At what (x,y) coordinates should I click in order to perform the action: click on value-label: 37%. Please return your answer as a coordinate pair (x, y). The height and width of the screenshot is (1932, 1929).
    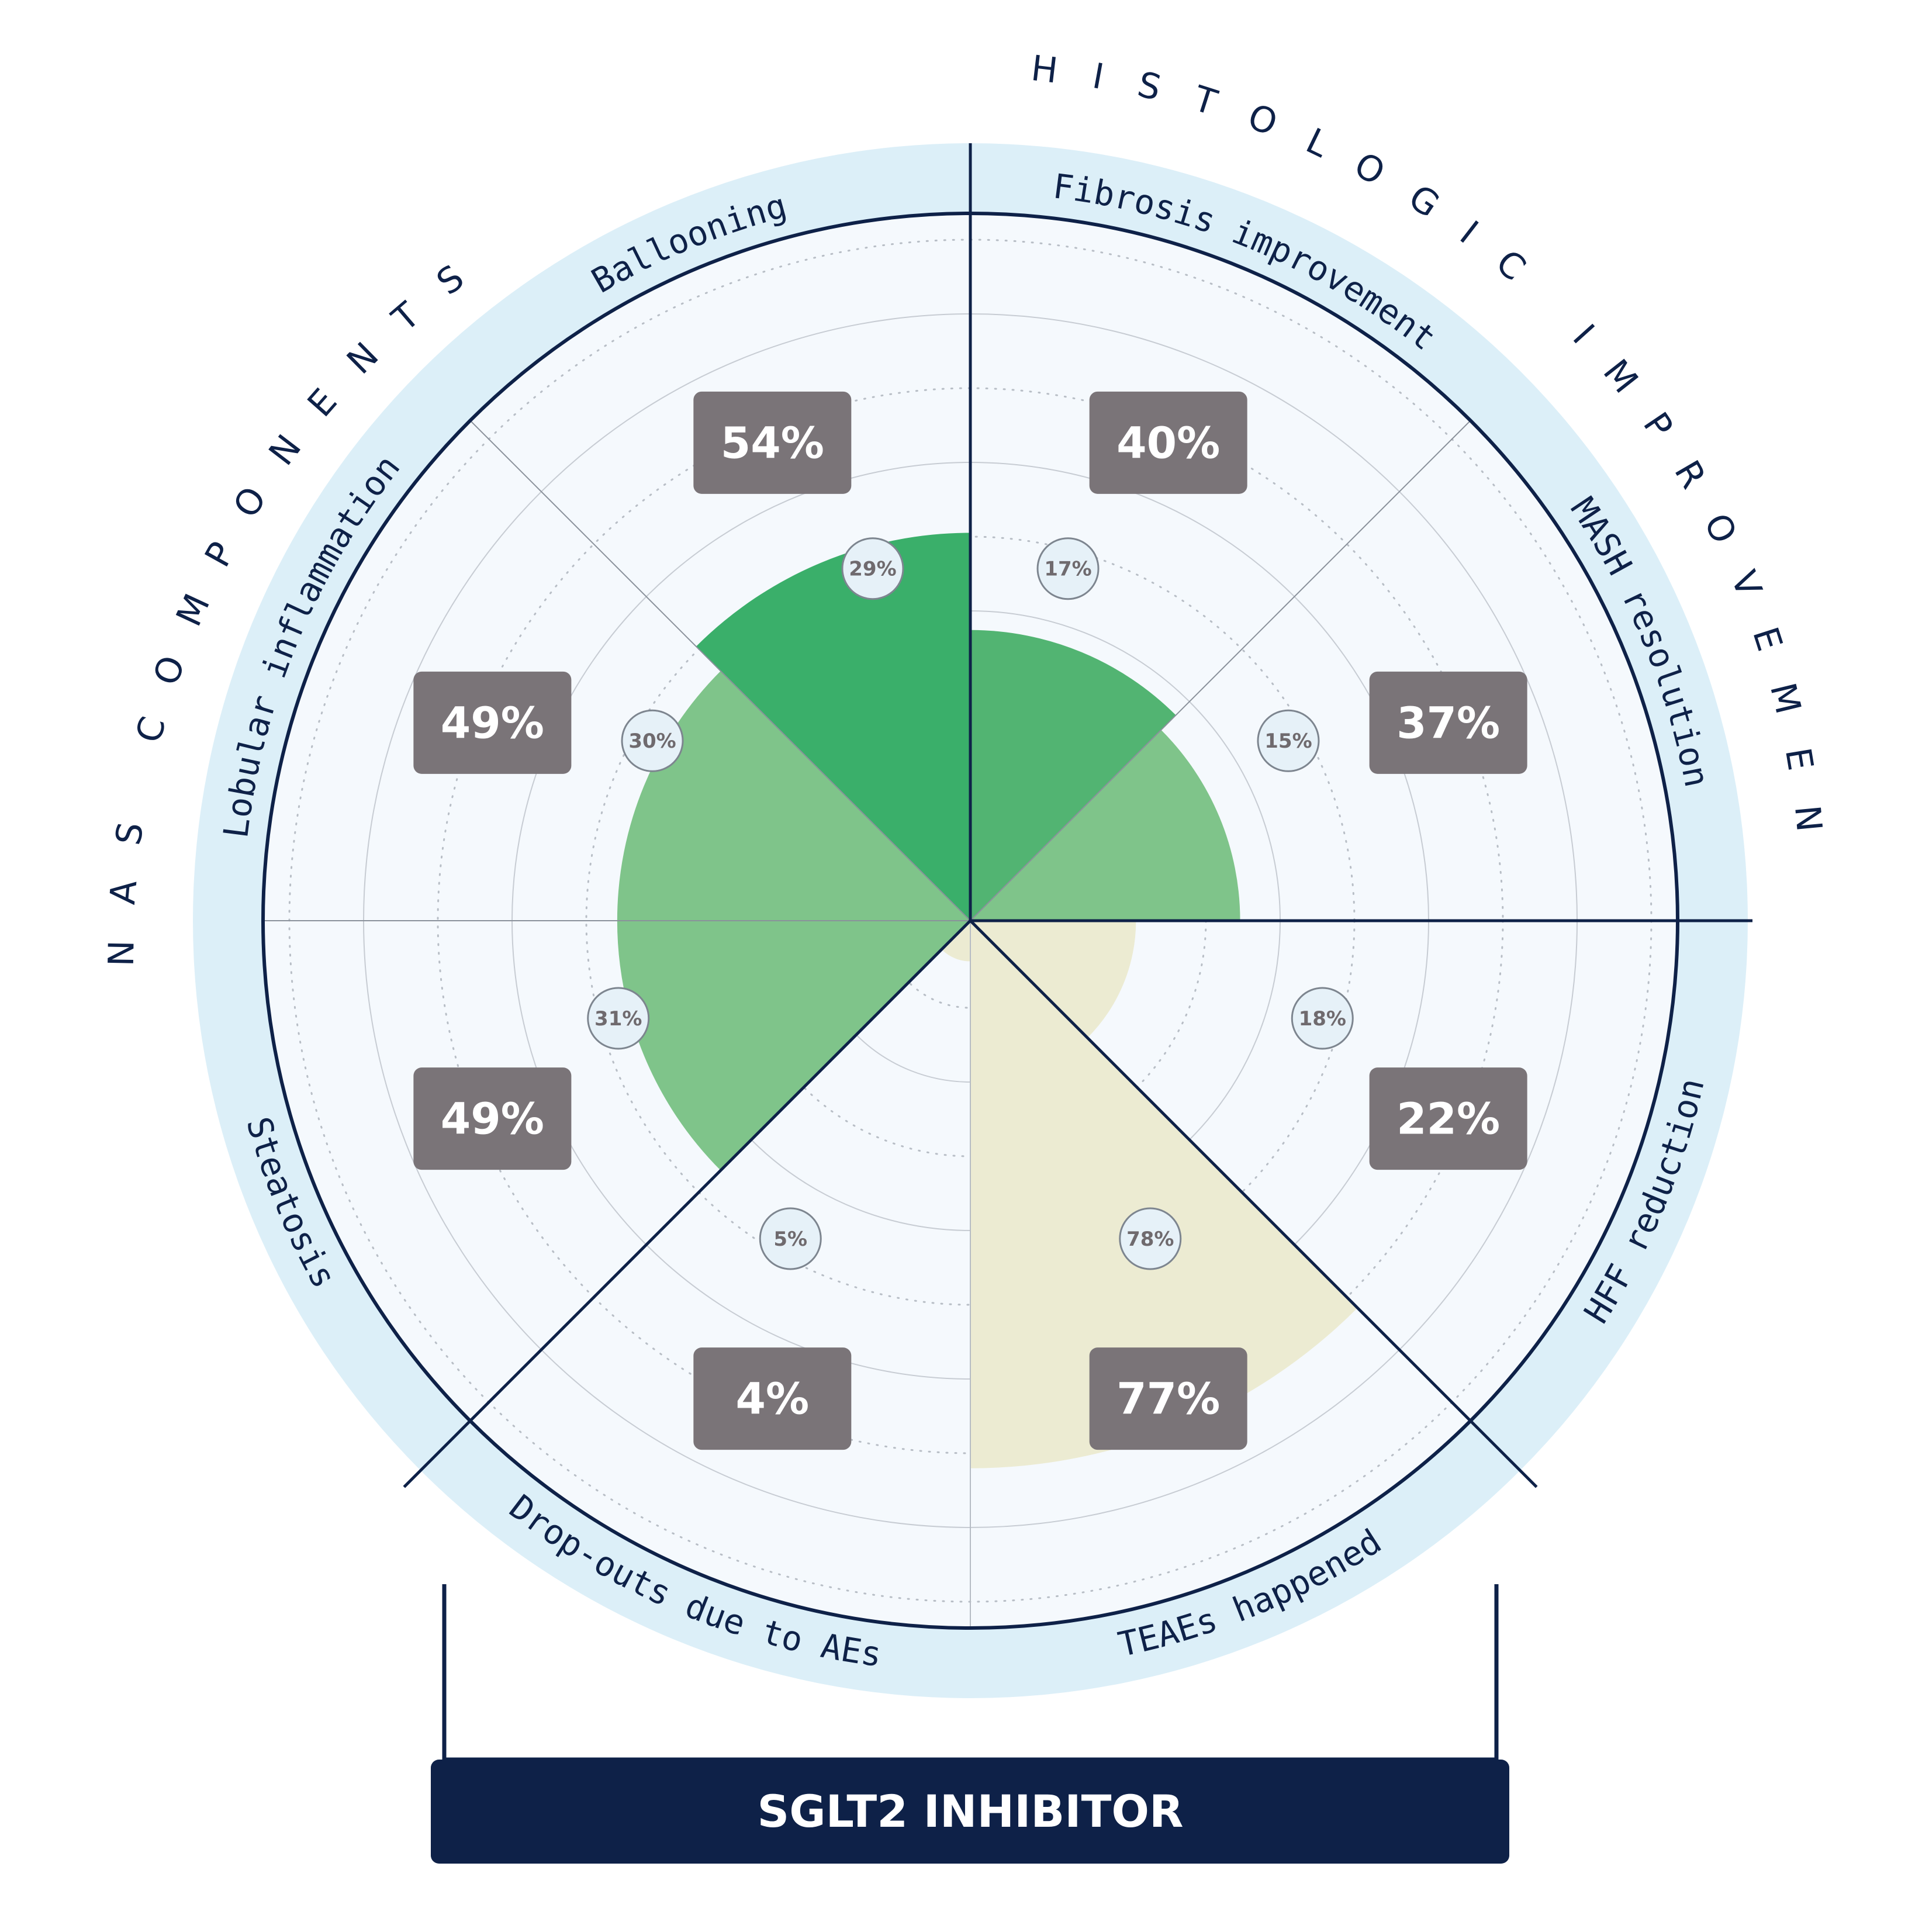
    Looking at the image, I should click on (1448, 723).